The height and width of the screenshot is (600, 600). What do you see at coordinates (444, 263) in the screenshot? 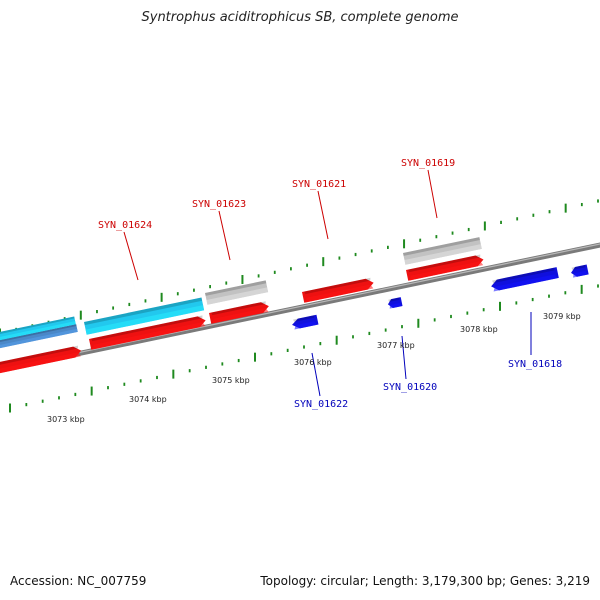
I see `feature-red-e-shade` at bounding box center [444, 263].